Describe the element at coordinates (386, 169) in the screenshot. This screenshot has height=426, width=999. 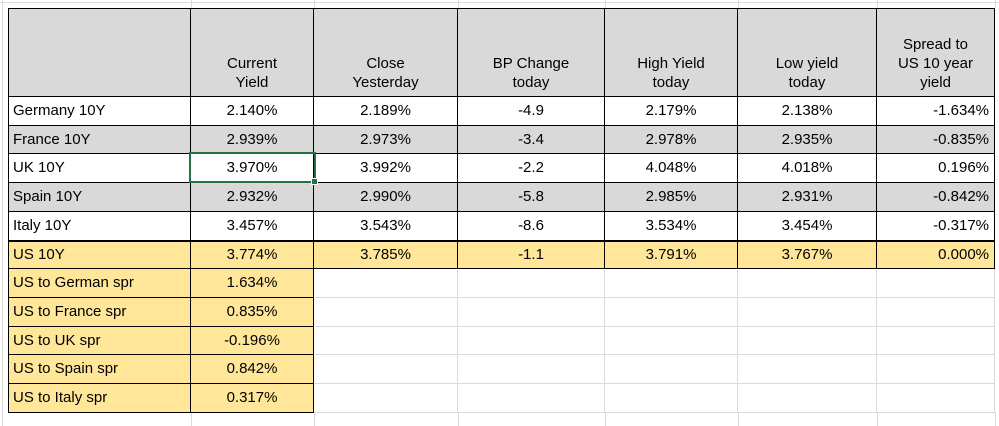
I see `uk-close-cell: 3.992%` at that location.